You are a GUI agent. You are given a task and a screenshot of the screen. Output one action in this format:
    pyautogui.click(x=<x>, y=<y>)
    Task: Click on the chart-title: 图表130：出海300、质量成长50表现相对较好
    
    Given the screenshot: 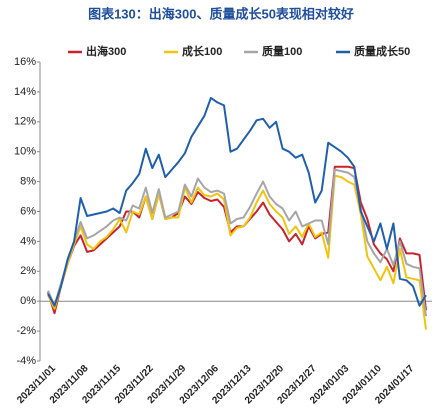 What is the action you would take?
    pyautogui.click(x=221, y=13)
    